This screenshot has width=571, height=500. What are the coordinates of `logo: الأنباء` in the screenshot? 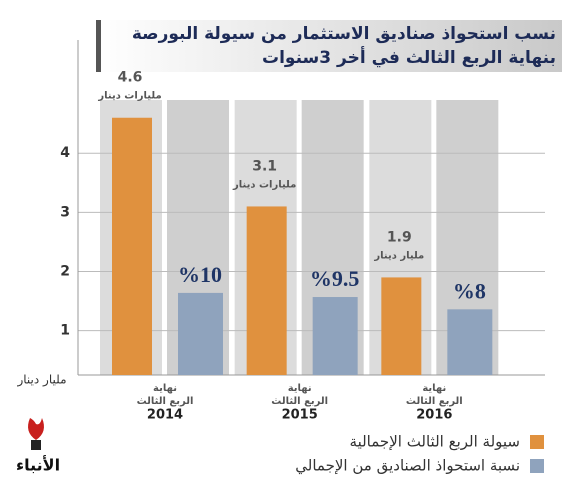 It's located at (38, 446).